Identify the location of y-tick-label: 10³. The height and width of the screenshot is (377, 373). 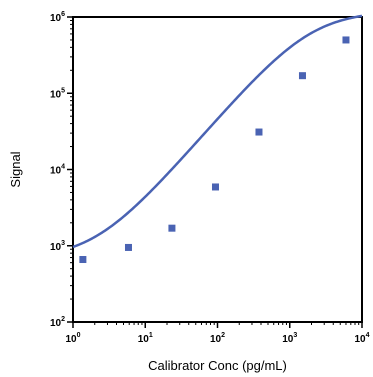
(57, 246).